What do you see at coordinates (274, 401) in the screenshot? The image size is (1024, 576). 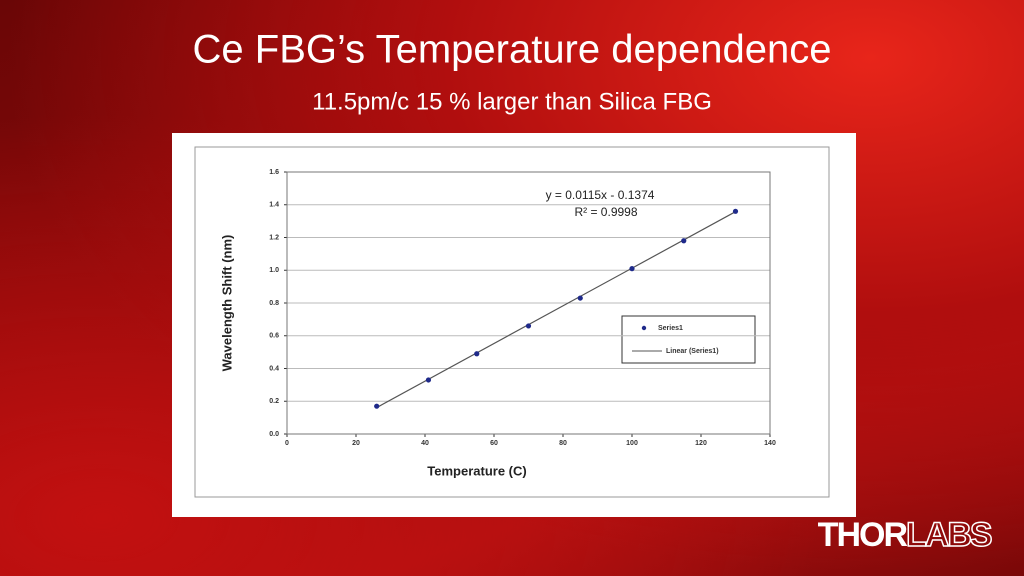 I see `y-tick-label: 0.2` at bounding box center [274, 401].